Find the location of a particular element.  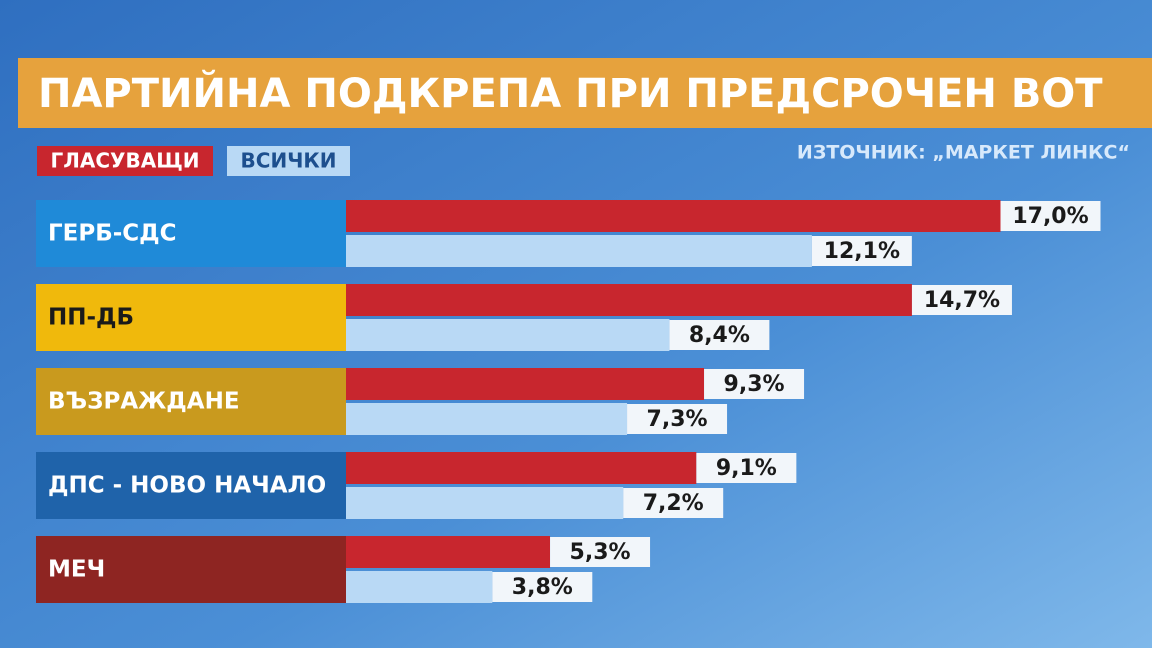

value-label: 9,1% is located at coordinates (746, 468).